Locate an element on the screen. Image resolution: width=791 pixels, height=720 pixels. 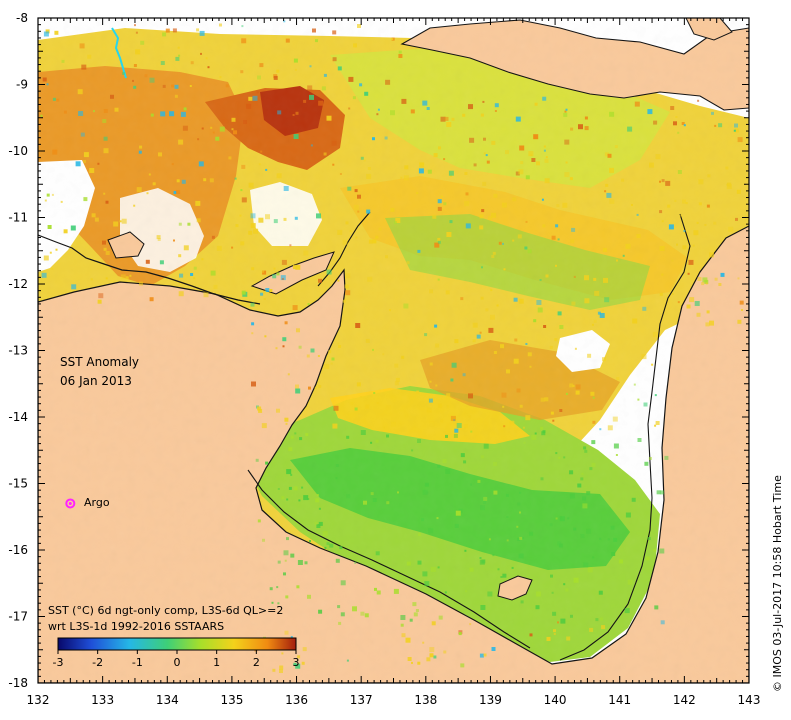
caption-line-2: wrt L3S-1d 1992-2016 SSTAARS is located at coordinates (136, 626).